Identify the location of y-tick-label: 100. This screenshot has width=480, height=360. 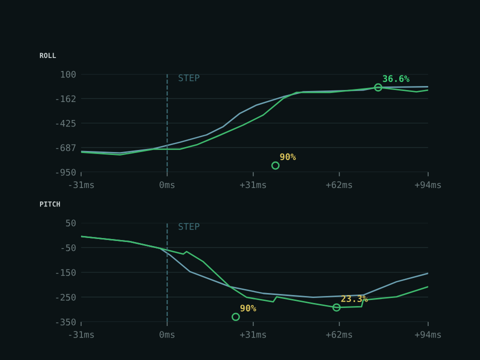
(68, 74).